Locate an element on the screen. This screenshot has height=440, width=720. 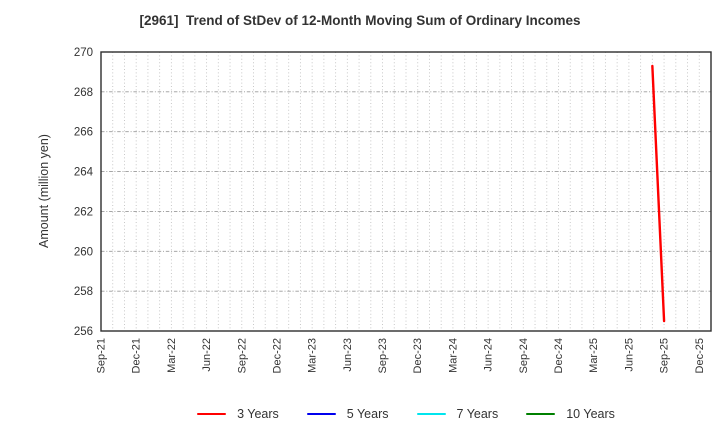
legend-label-7-years: 7 Years is located at coordinates (477, 414).